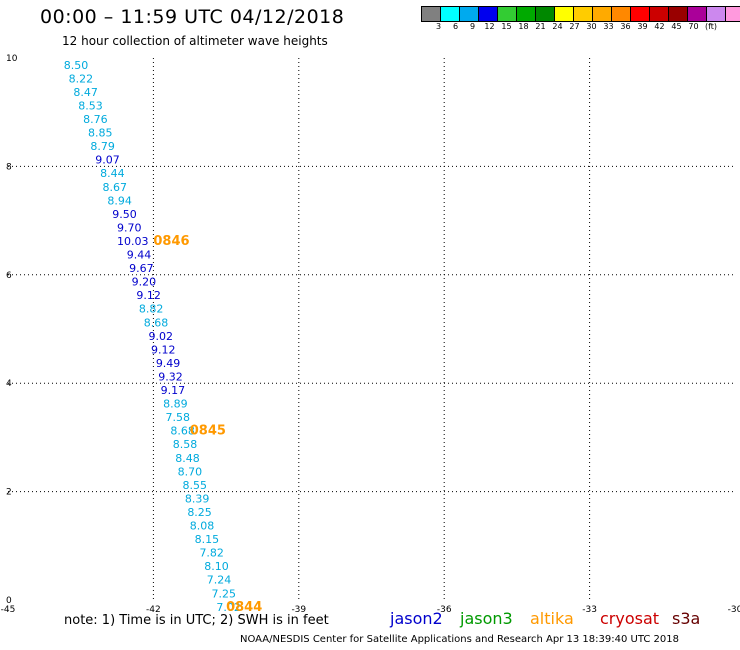  I want to click on legend-label: 18, so click(523, 26).